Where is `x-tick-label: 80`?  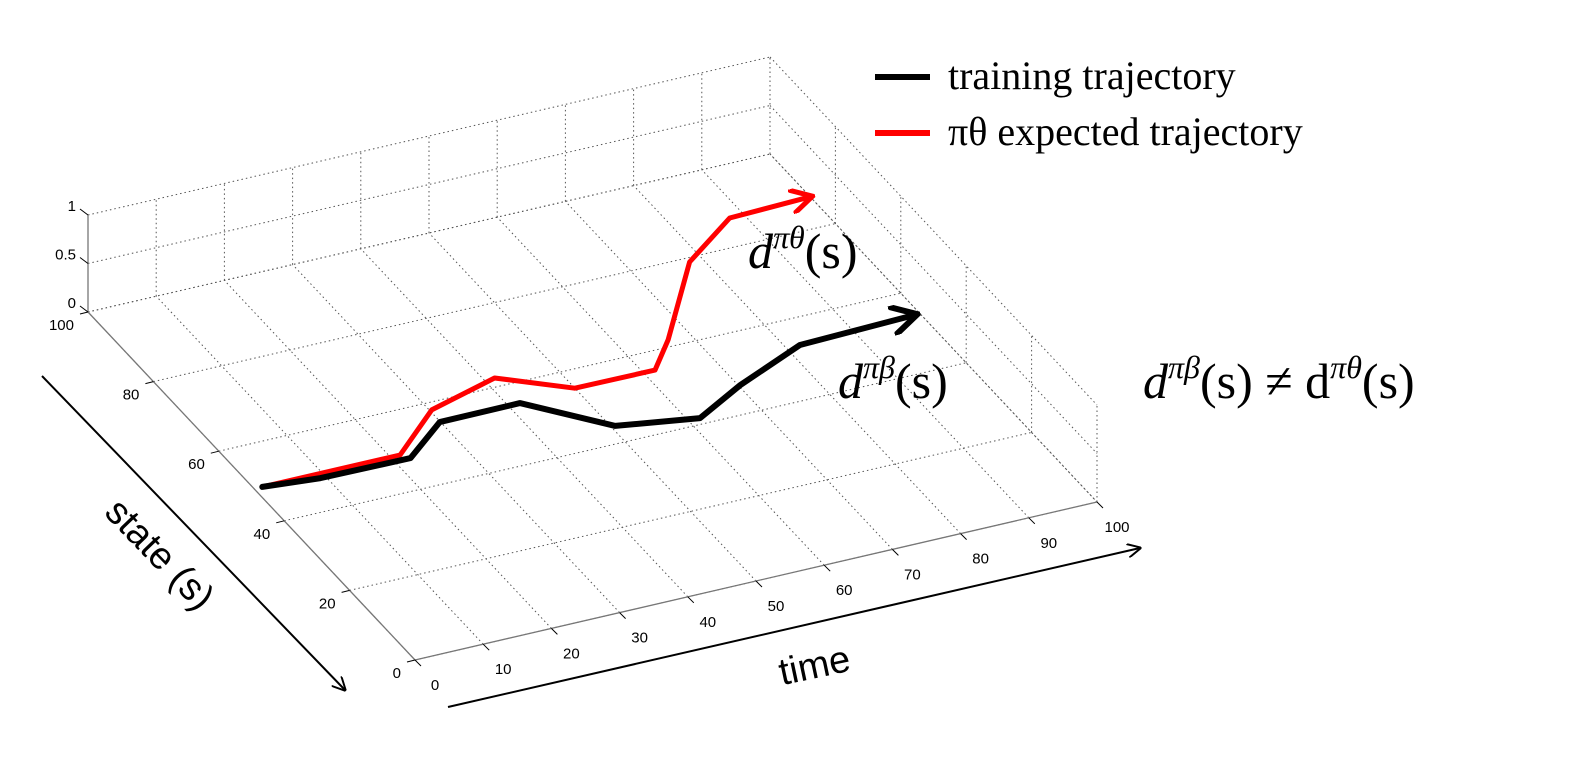
x-tick-label: 80 is located at coordinates (980, 559).